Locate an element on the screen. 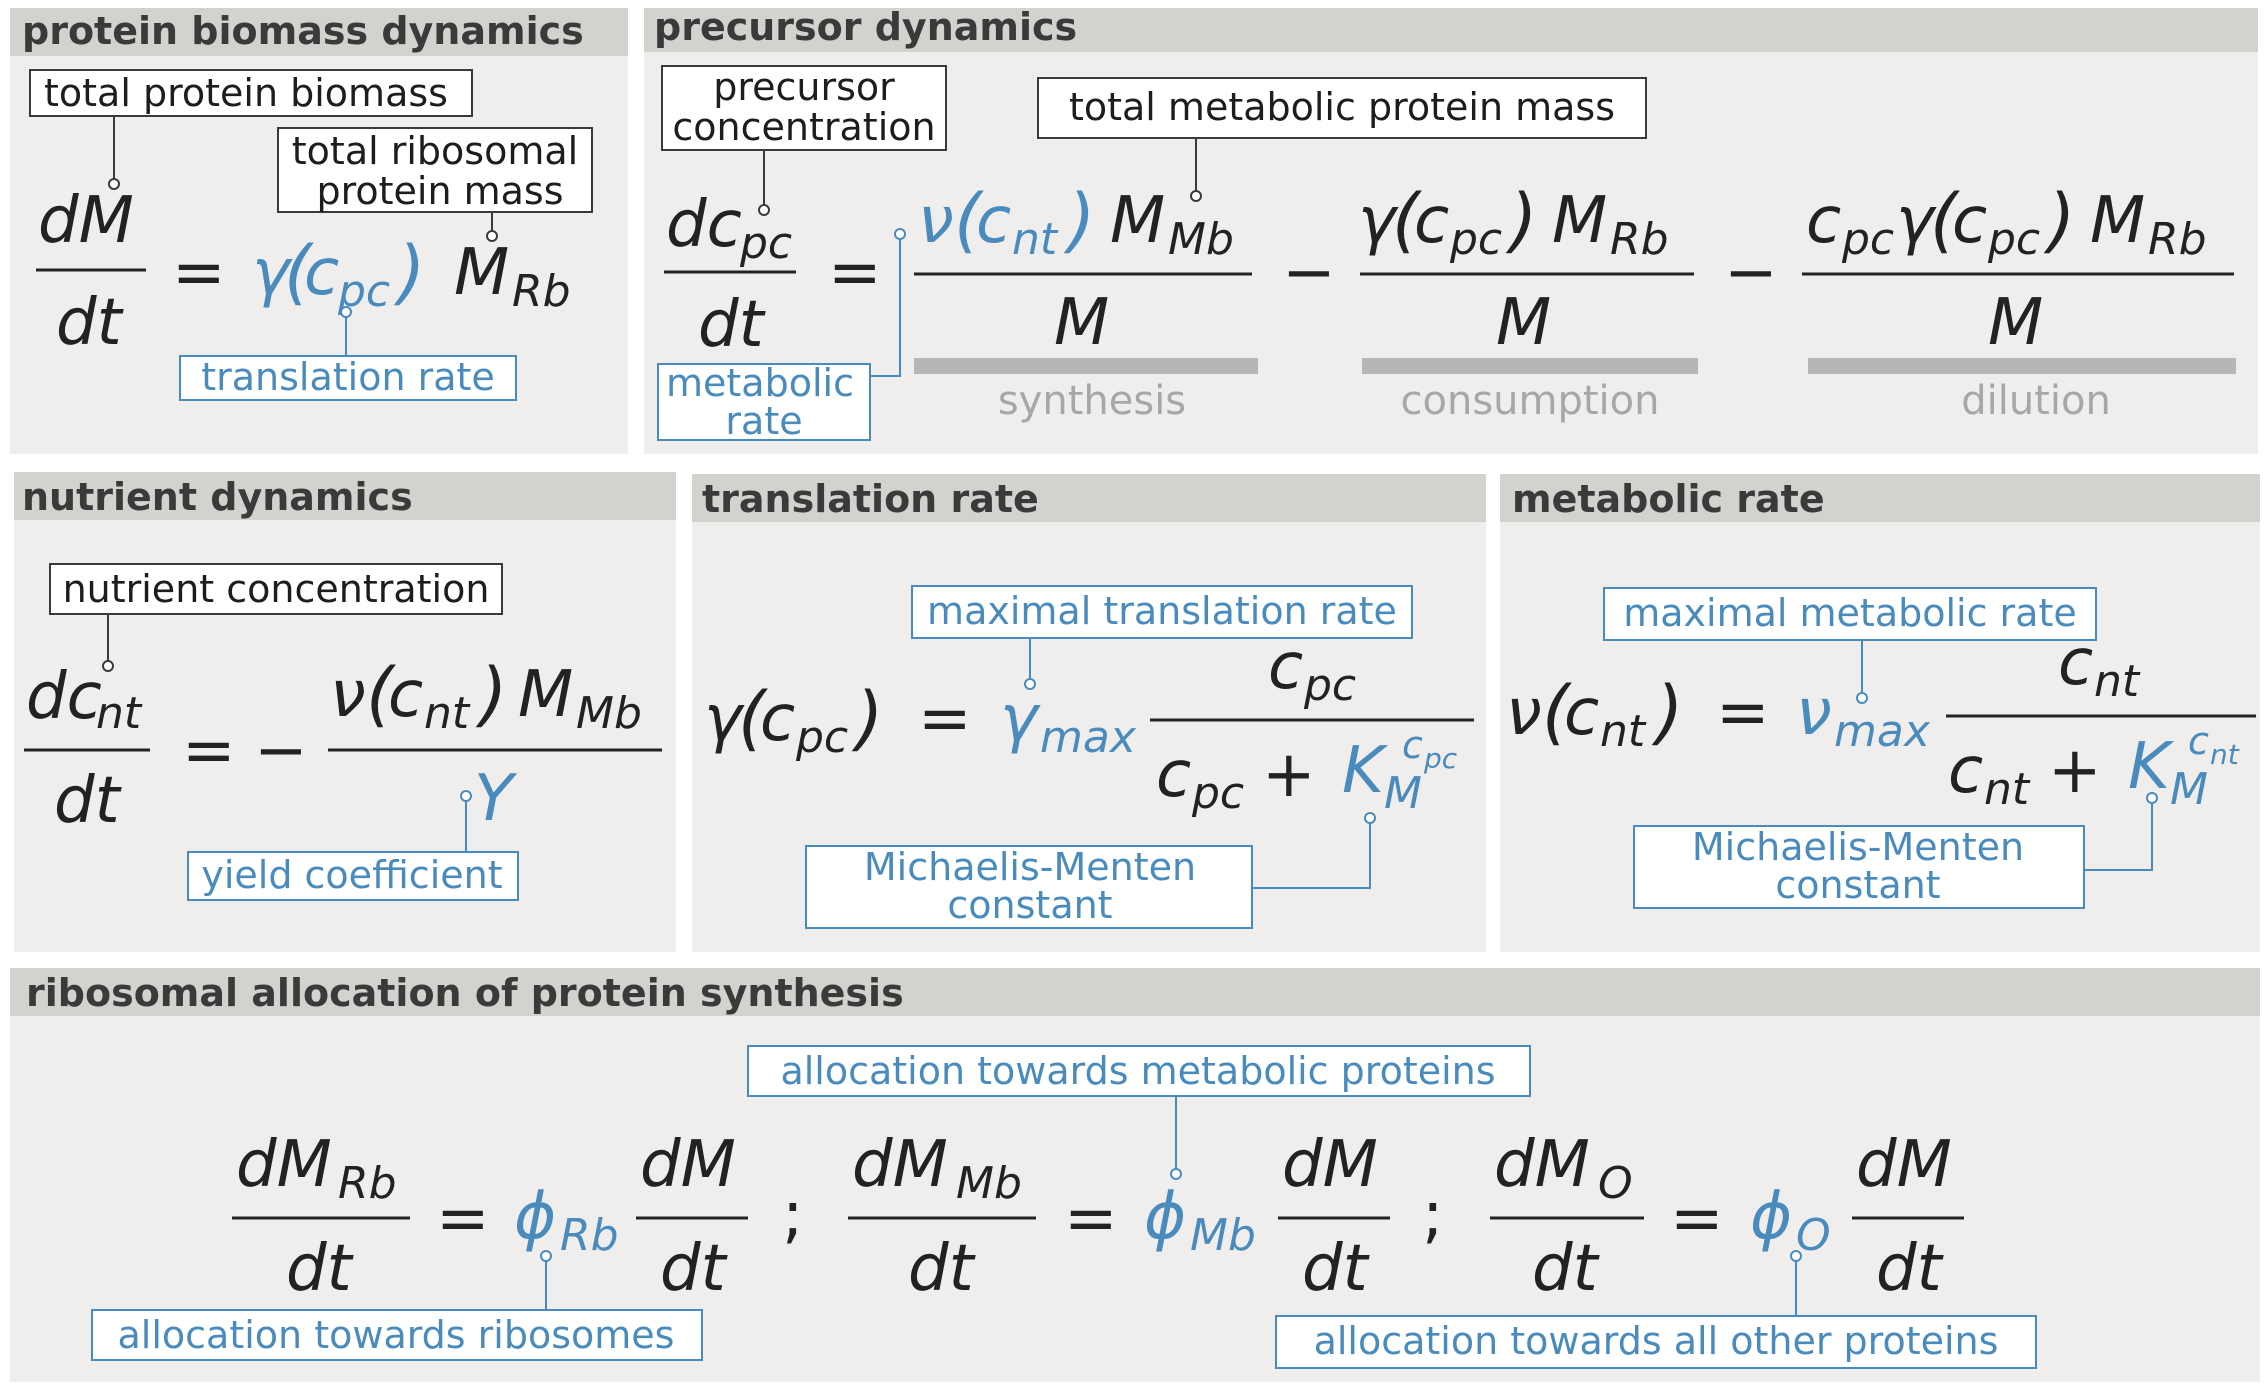 Image resolution: width=2268 pixels, height=1386 pixels. callout-total-metabolic-protein-mass: total metabolic protein mass is located at coordinates (1342, 139).